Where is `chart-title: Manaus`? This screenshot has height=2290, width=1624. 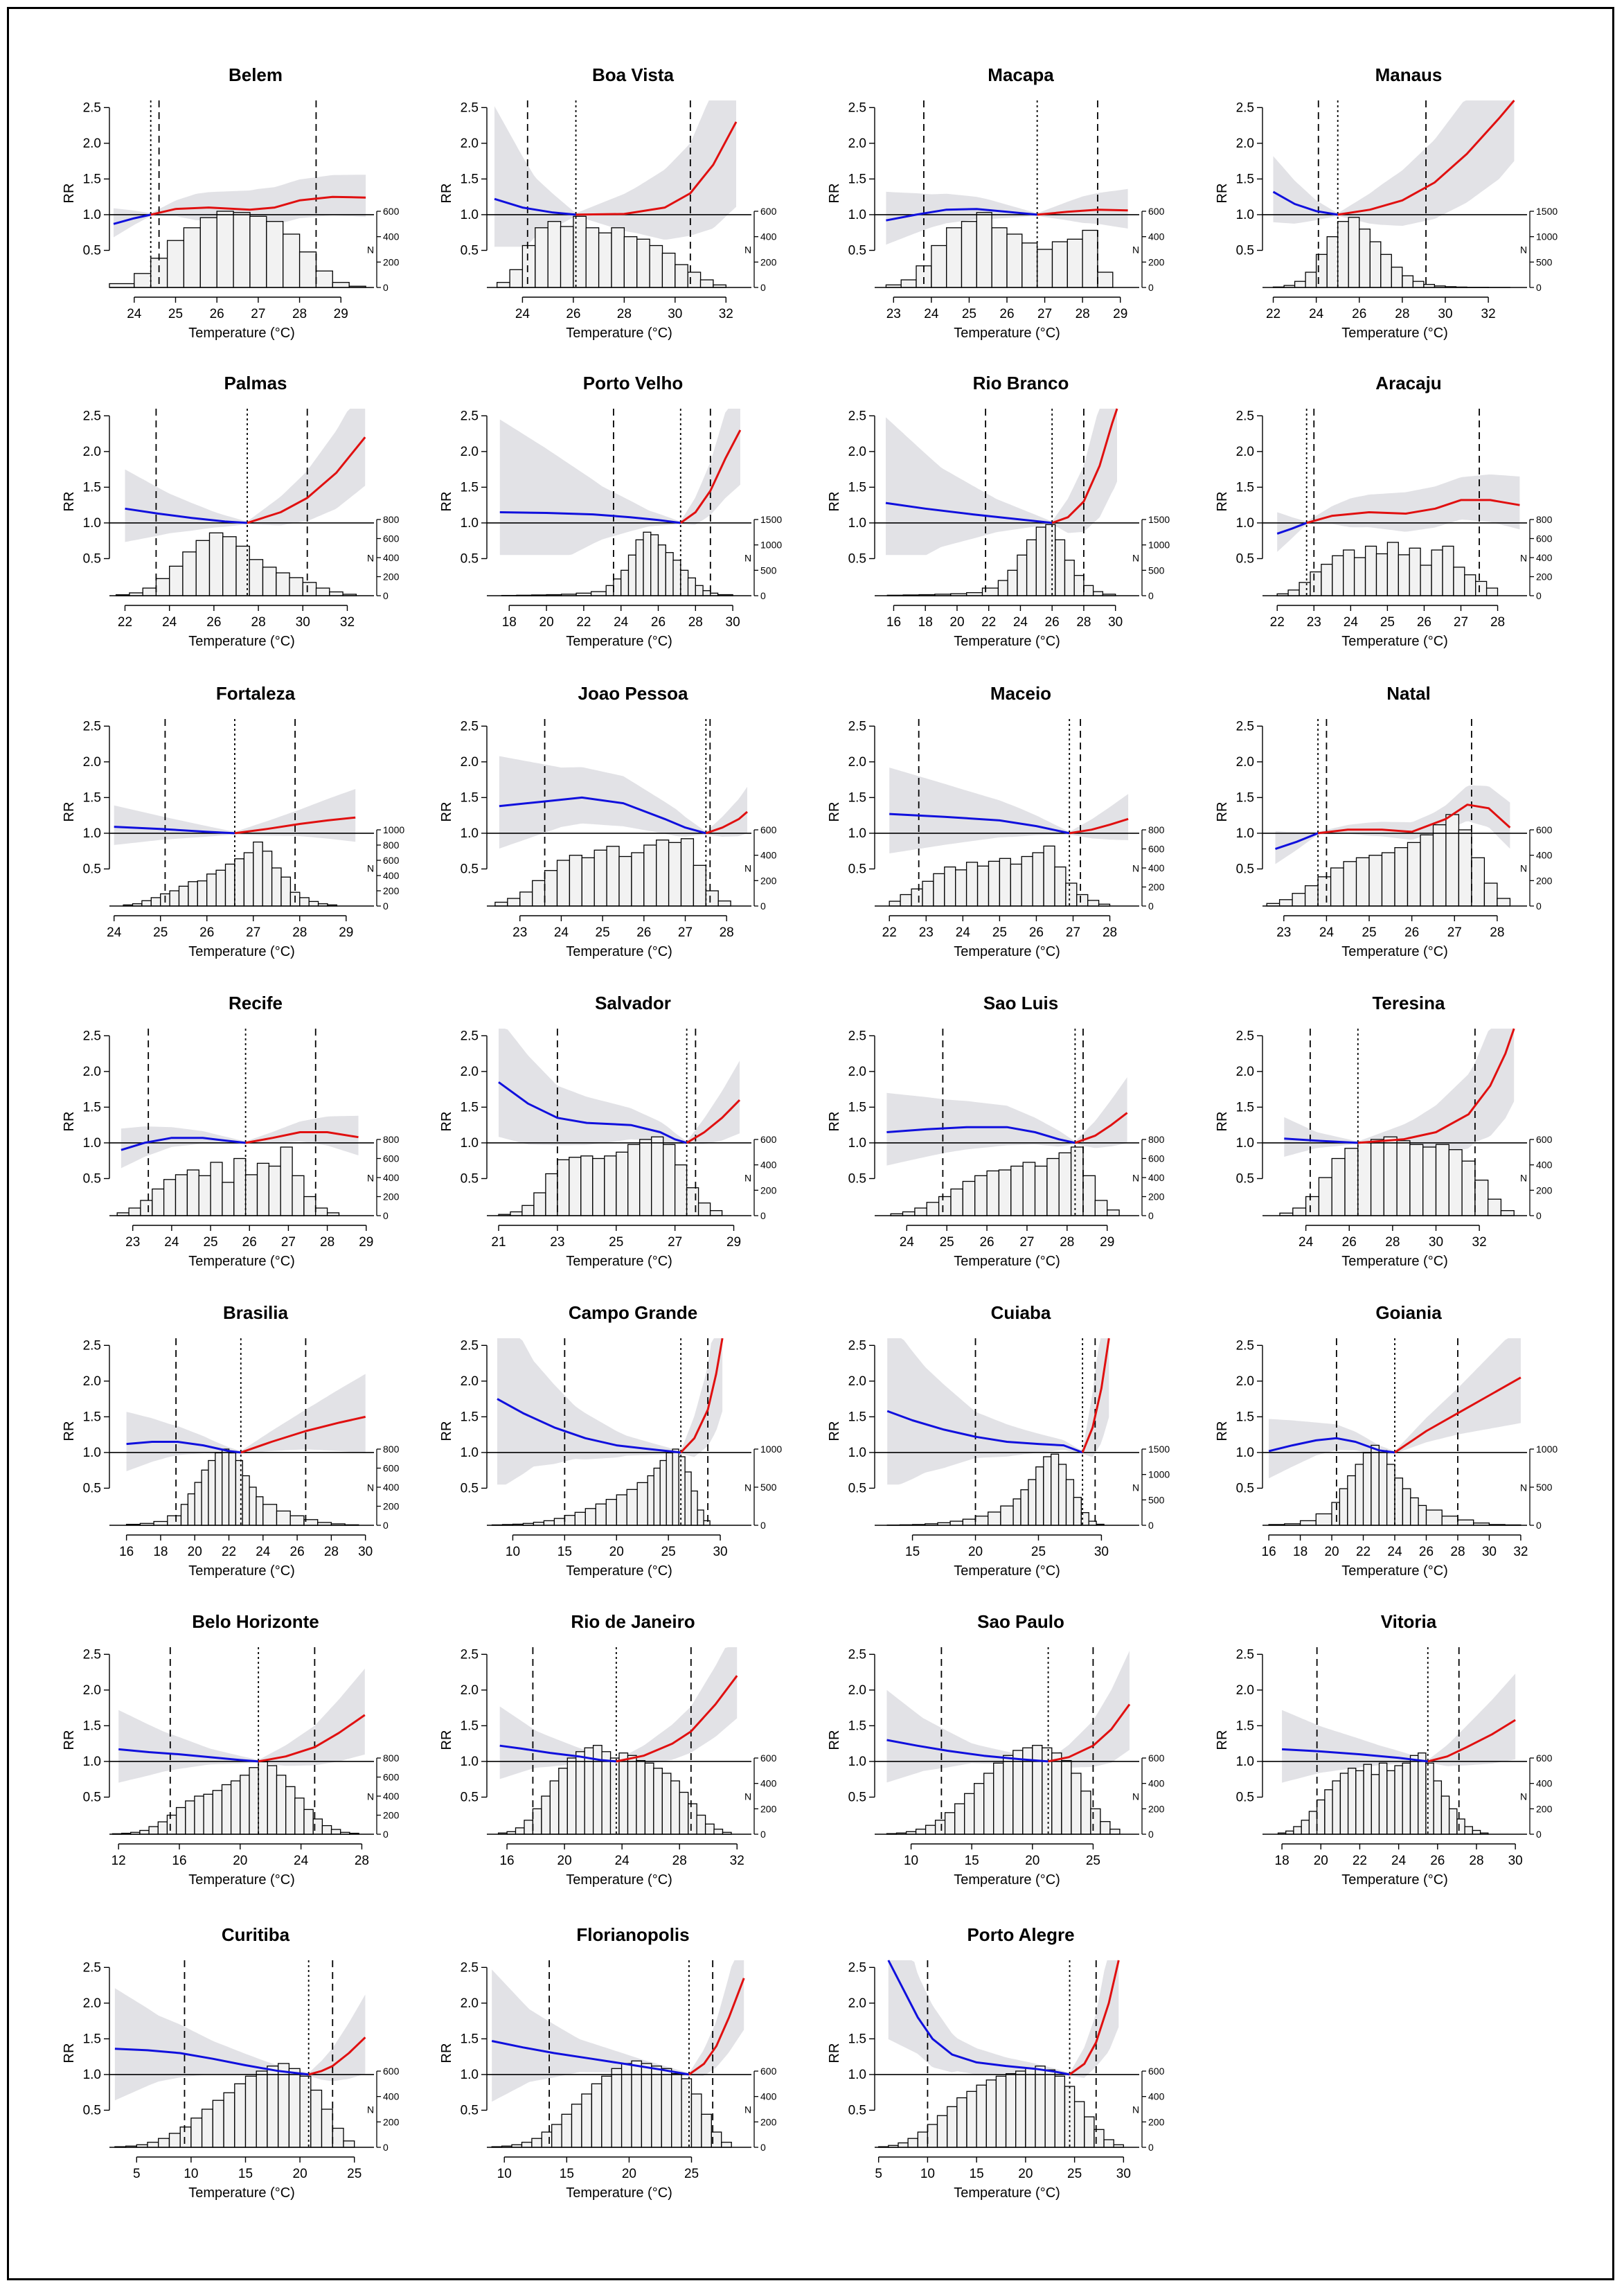 chart-title: Manaus is located at coordinates (1409, 74).